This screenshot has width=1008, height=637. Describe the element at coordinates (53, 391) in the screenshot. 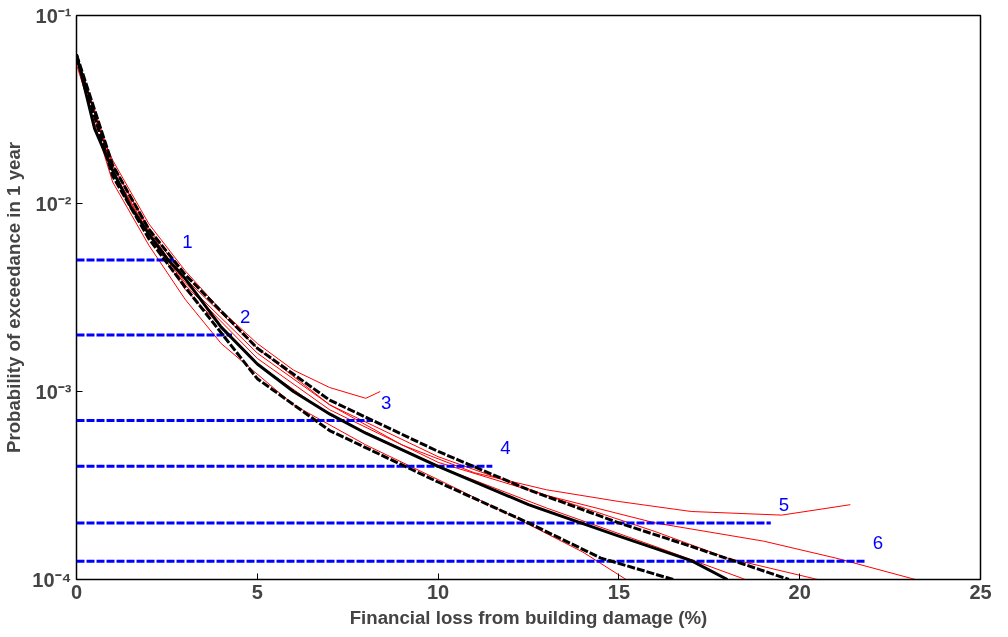

I see `y-tick-label: 10⁻³` at that location.